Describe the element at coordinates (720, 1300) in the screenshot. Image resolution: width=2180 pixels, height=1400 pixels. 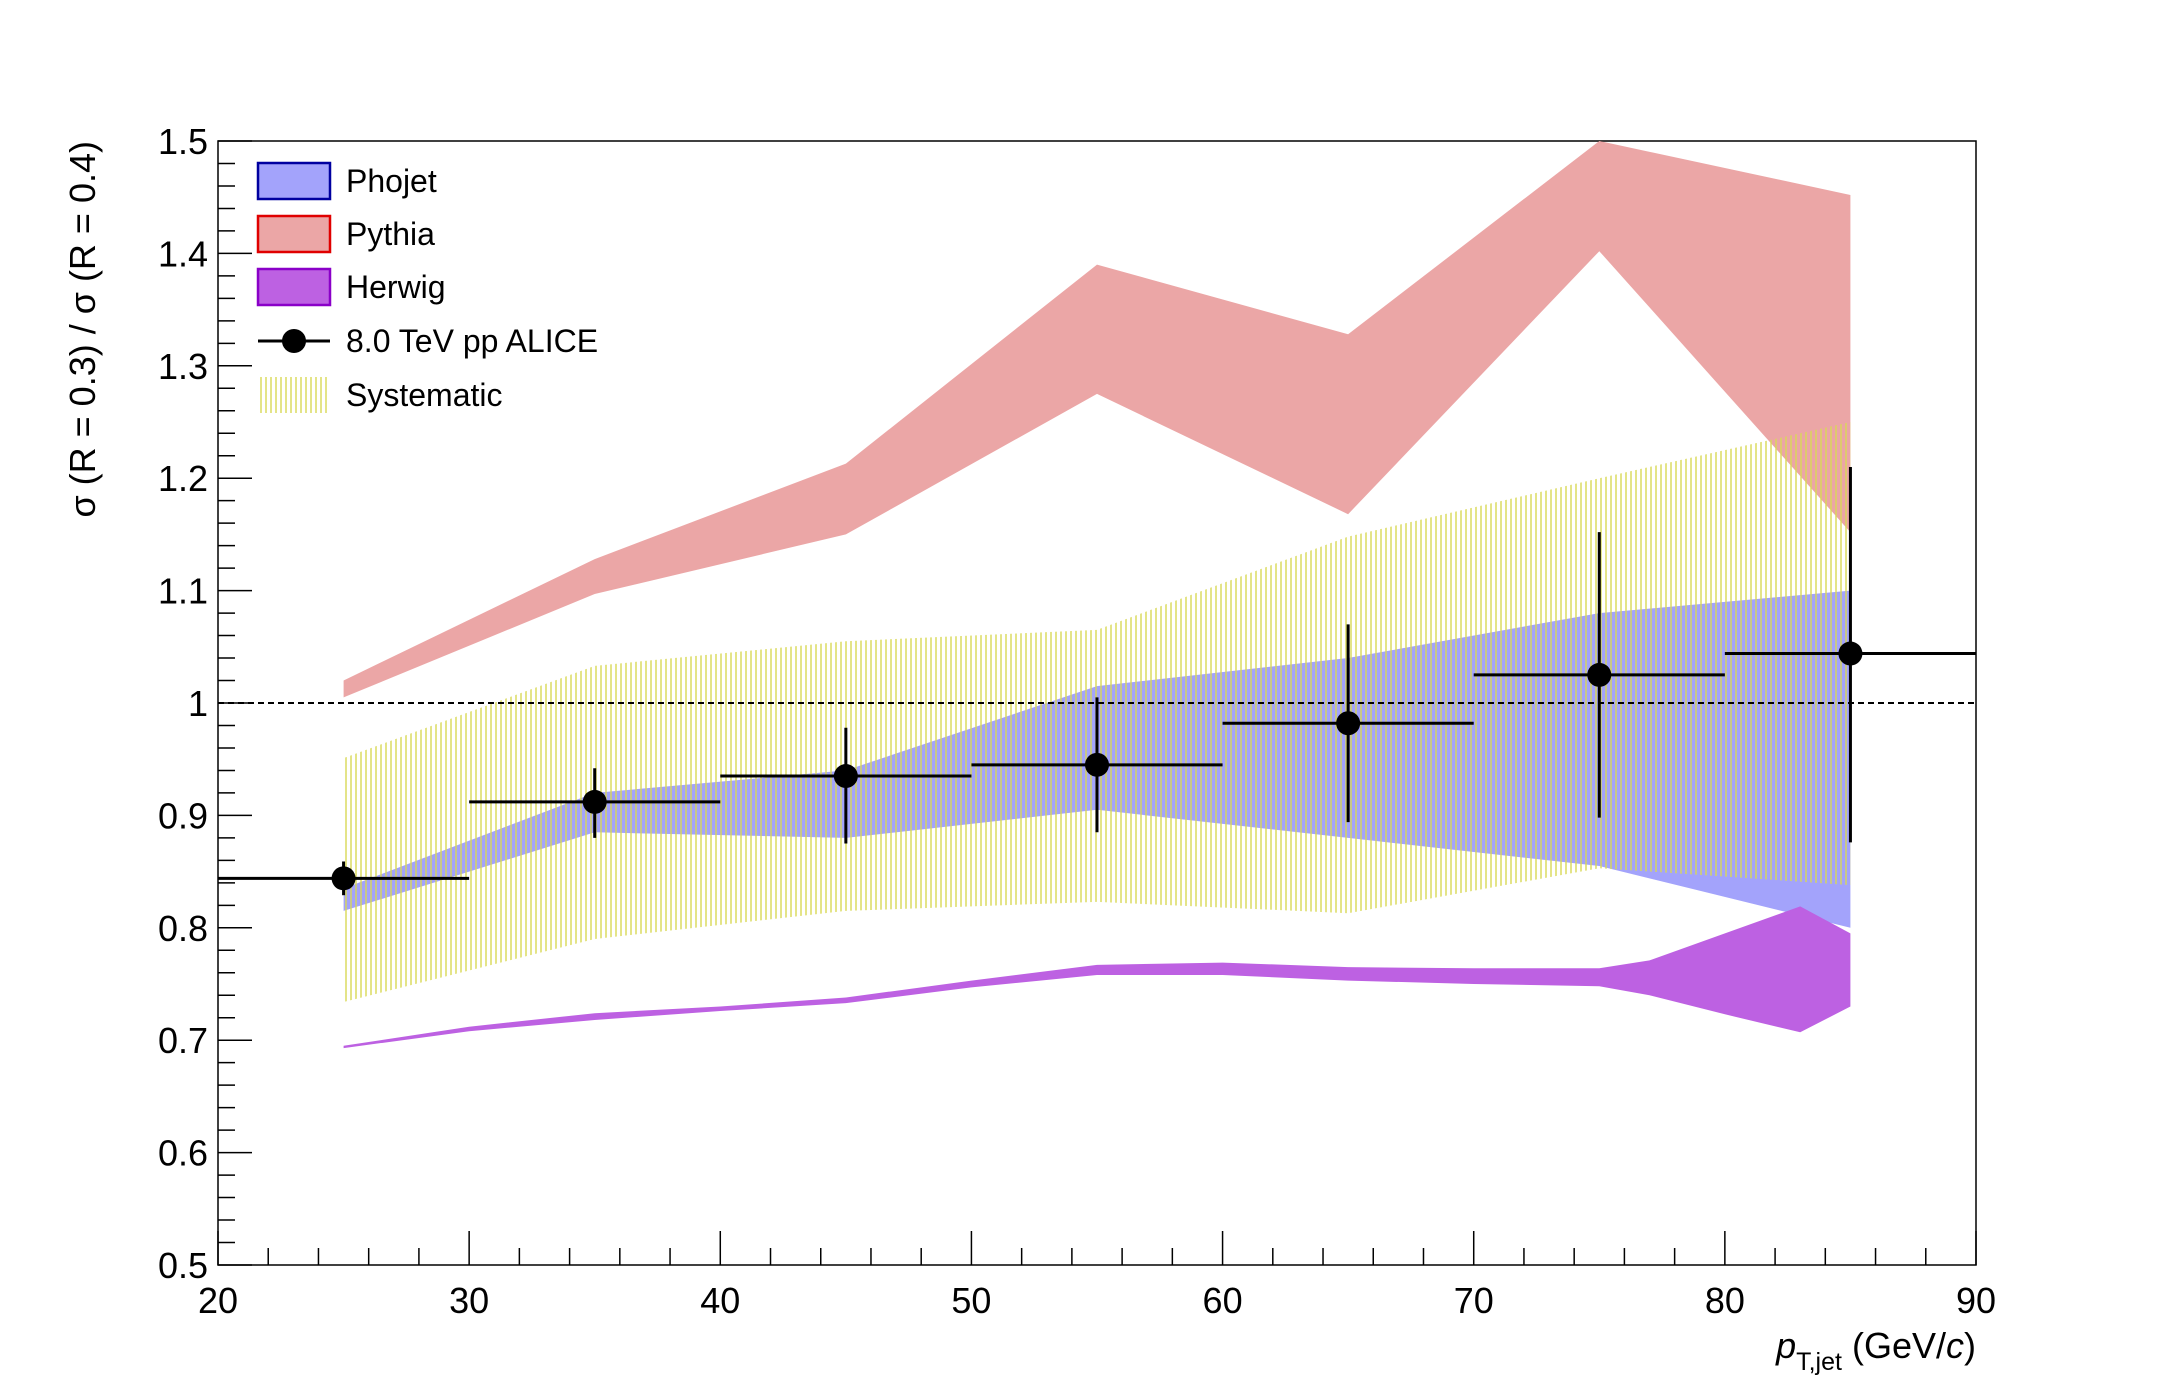
I see `x-tick-label: 40` at that location.